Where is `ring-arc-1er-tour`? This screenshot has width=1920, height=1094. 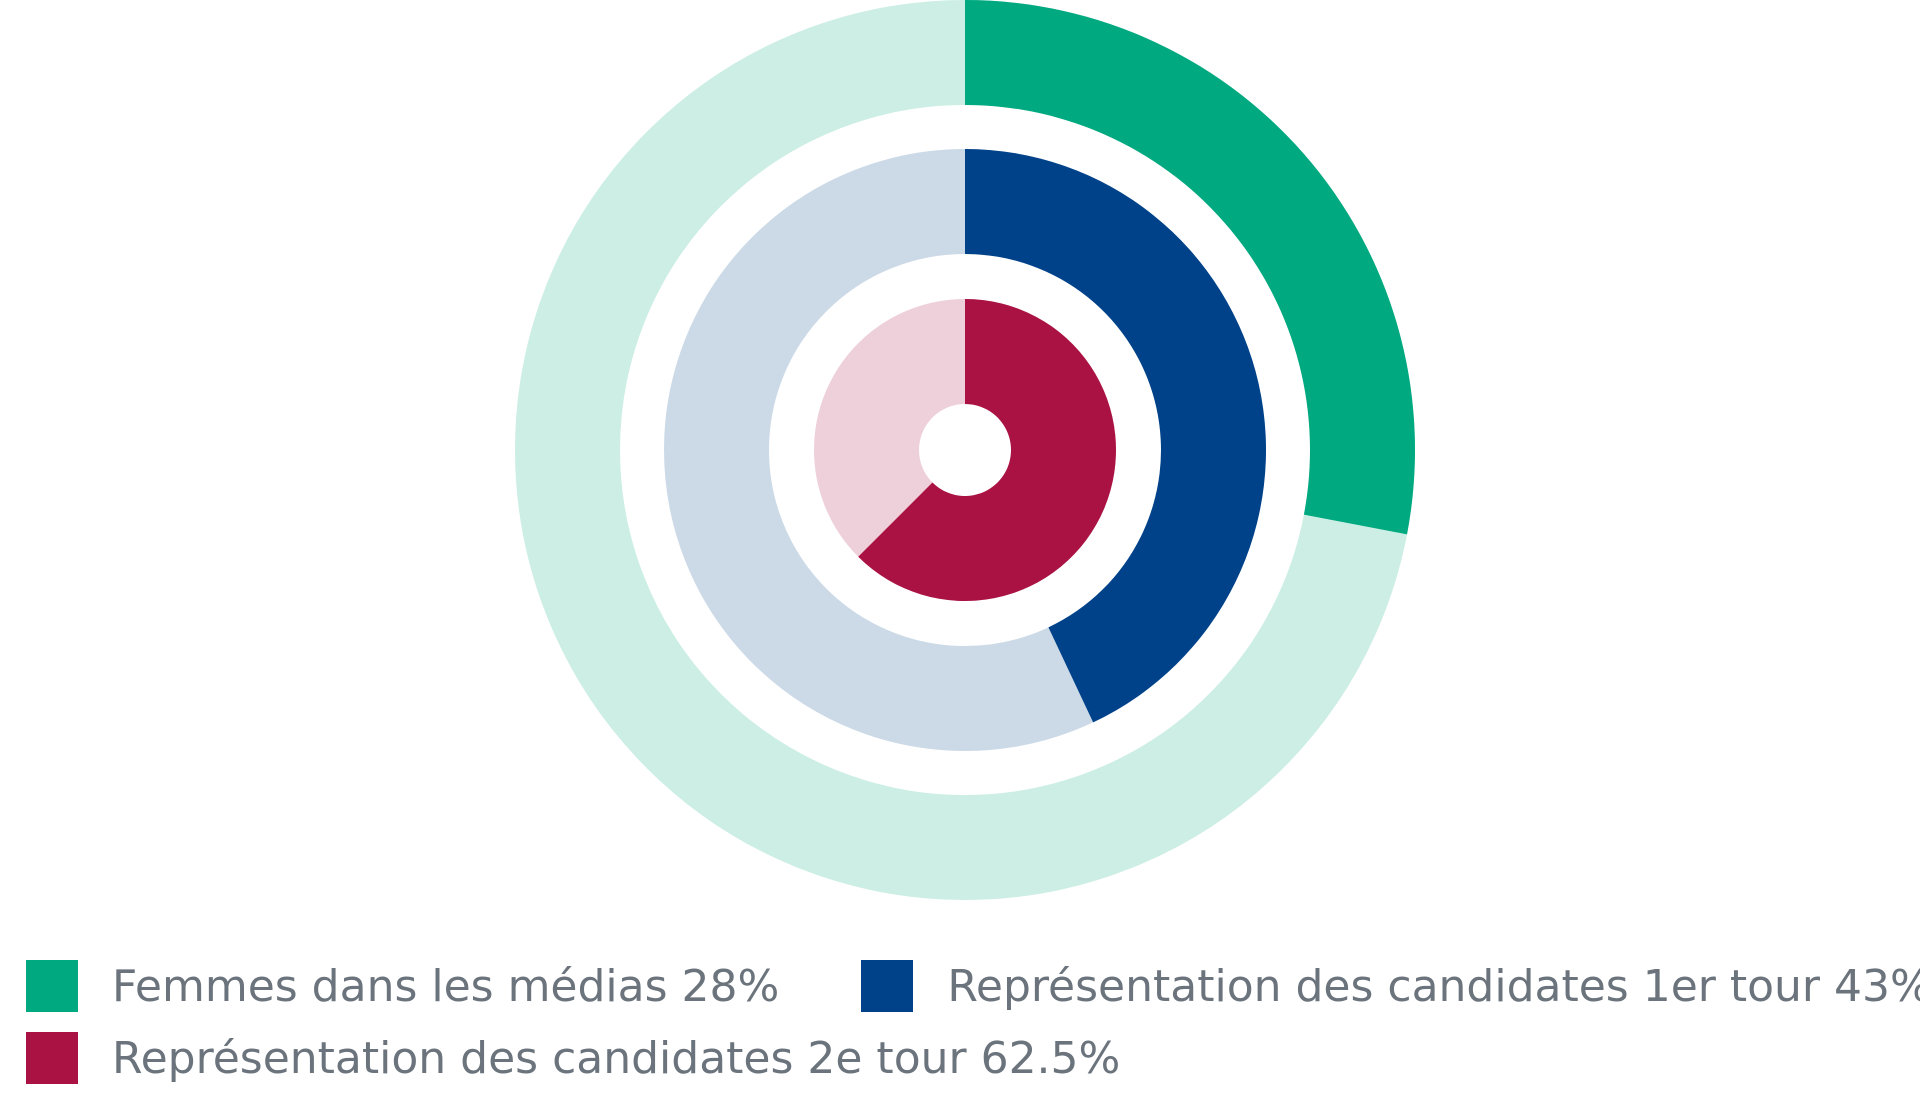
ring-arc-1er-tour is located at coordinates (1115, 436).